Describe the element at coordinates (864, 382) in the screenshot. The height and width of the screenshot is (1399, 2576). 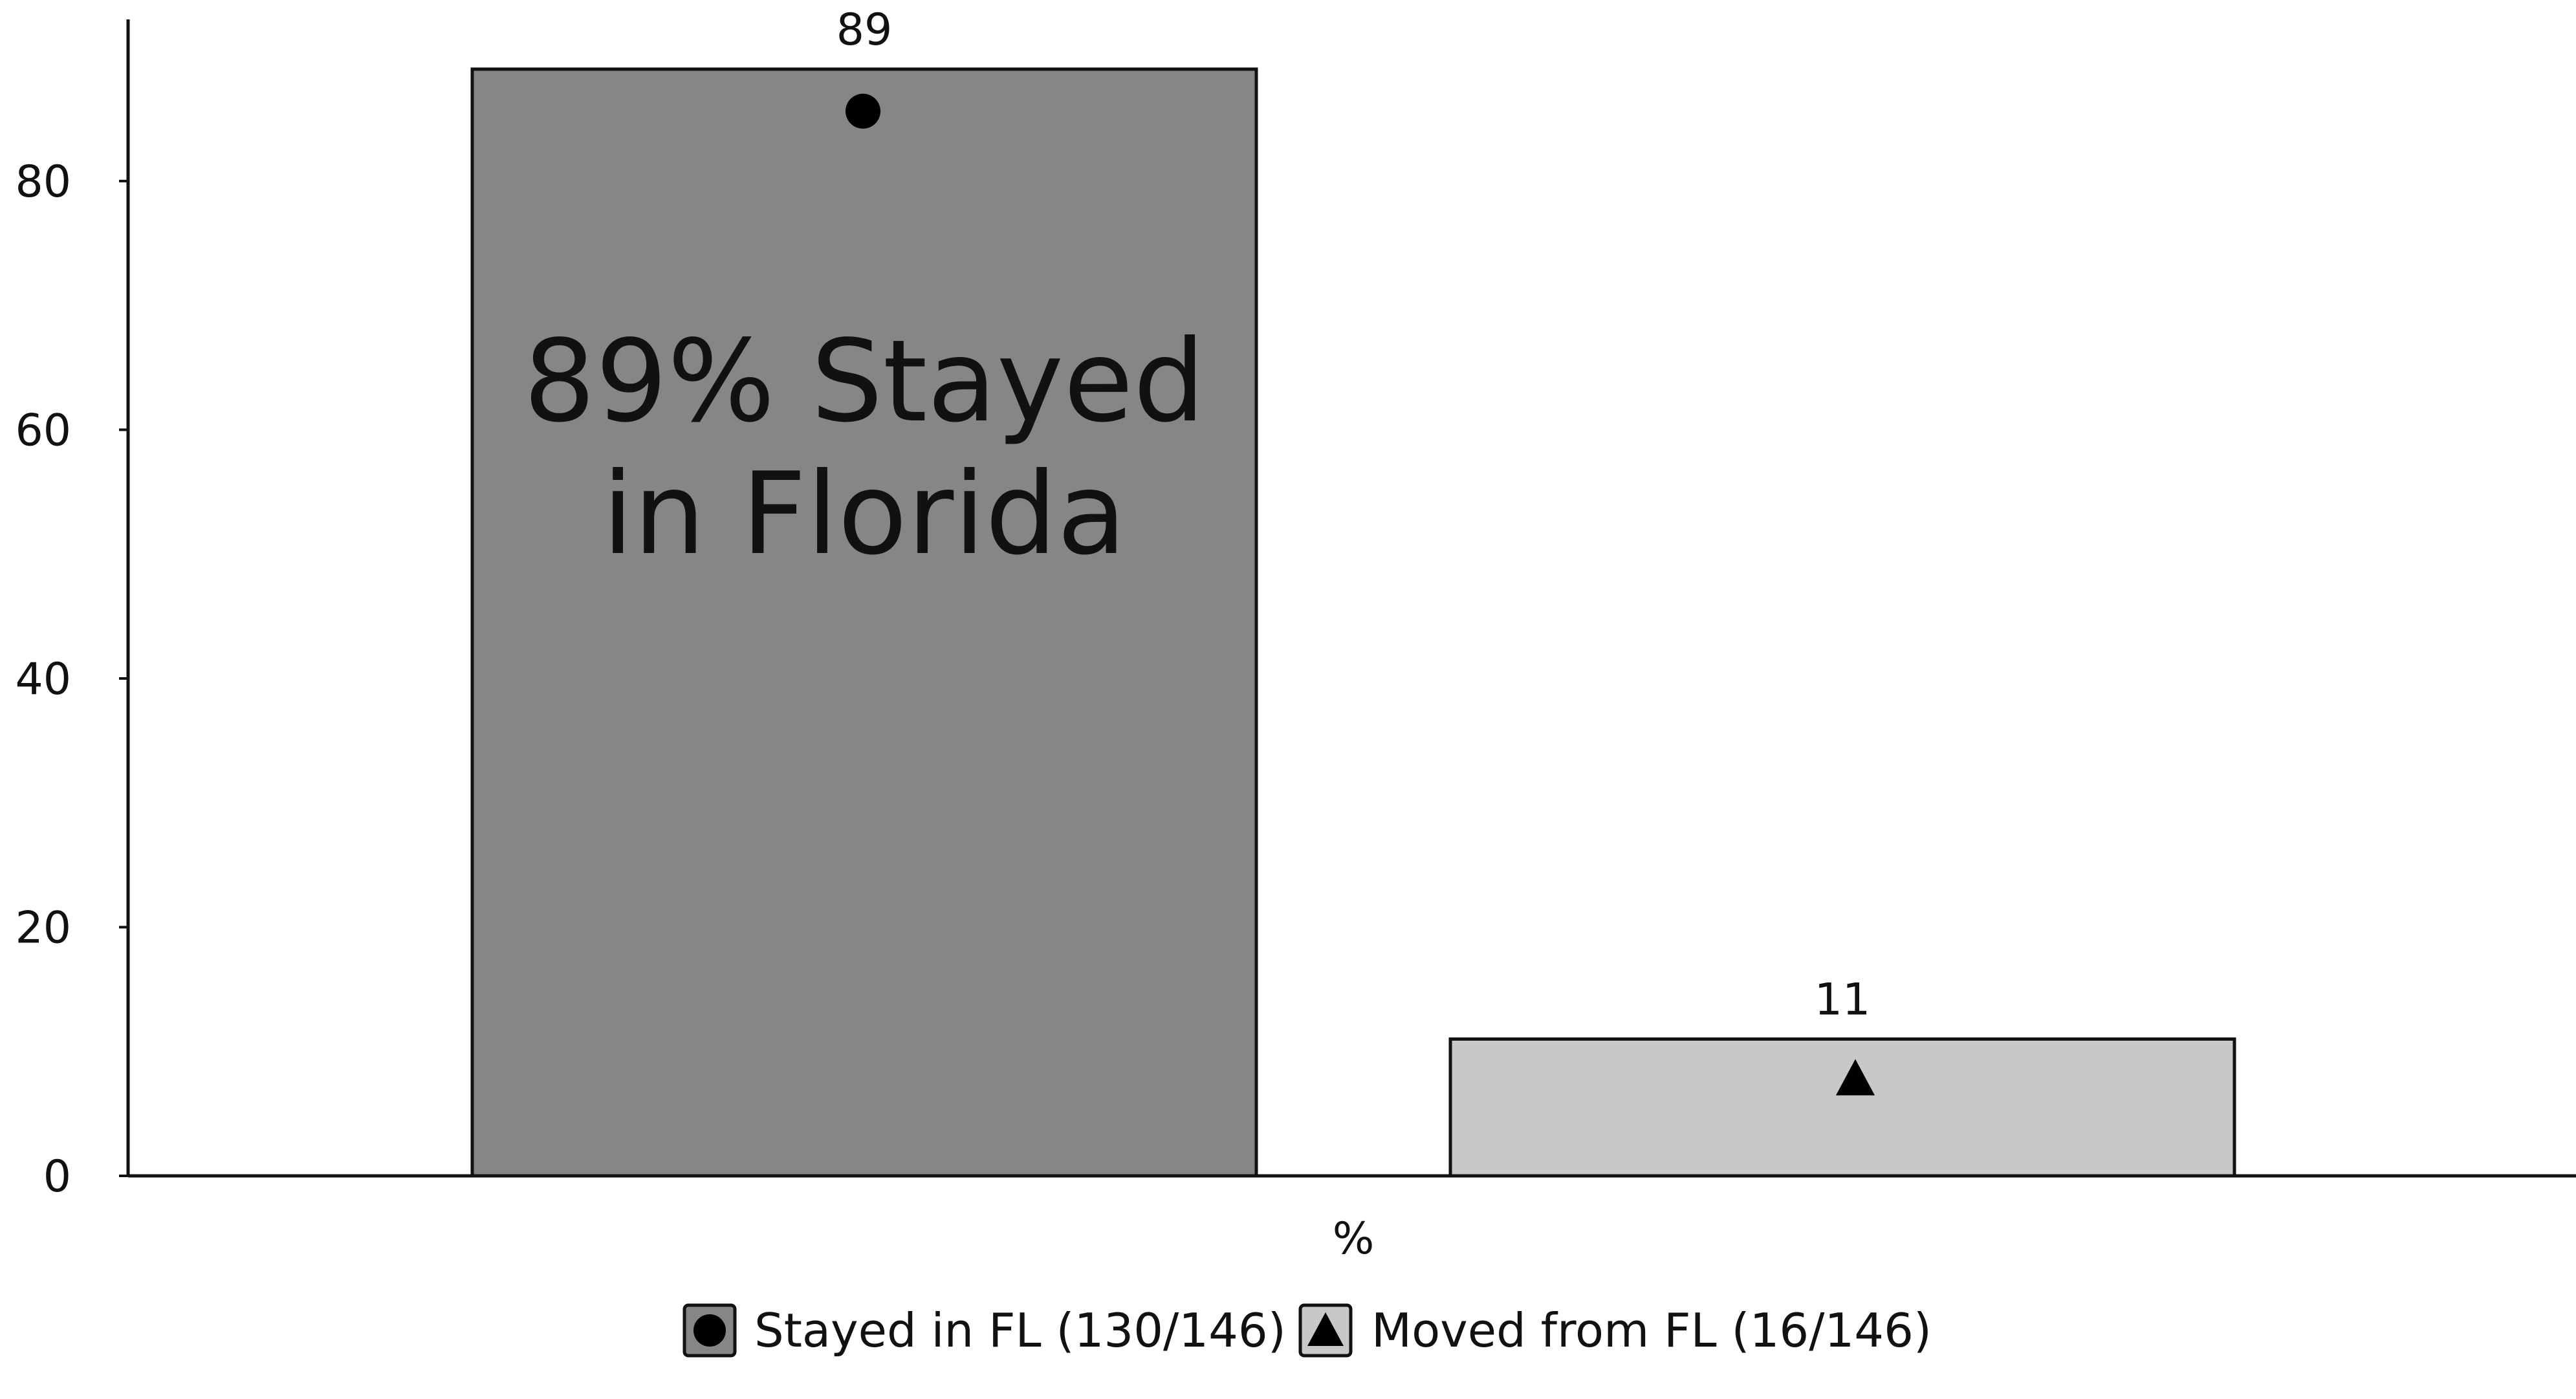
I see `annotation-line: 89% Stayed` at that location.